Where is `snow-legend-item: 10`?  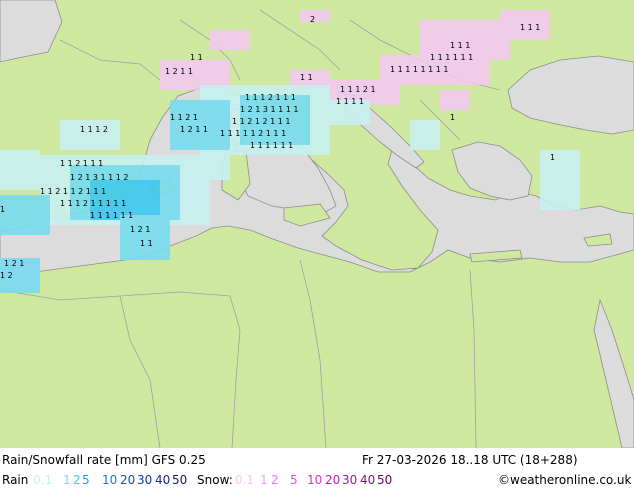
snow-legend-item: 10 is located at coordinates (315, 480).